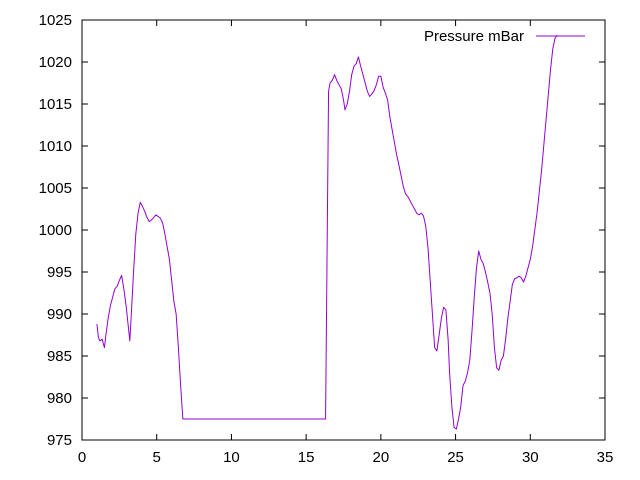 Image resolution: width=640 pixels, height=480 pixels. What do you see at coordinates (55, 230) in the screenshot?
I see `y-tick-label: 1000` at bounding box center [55, 230].